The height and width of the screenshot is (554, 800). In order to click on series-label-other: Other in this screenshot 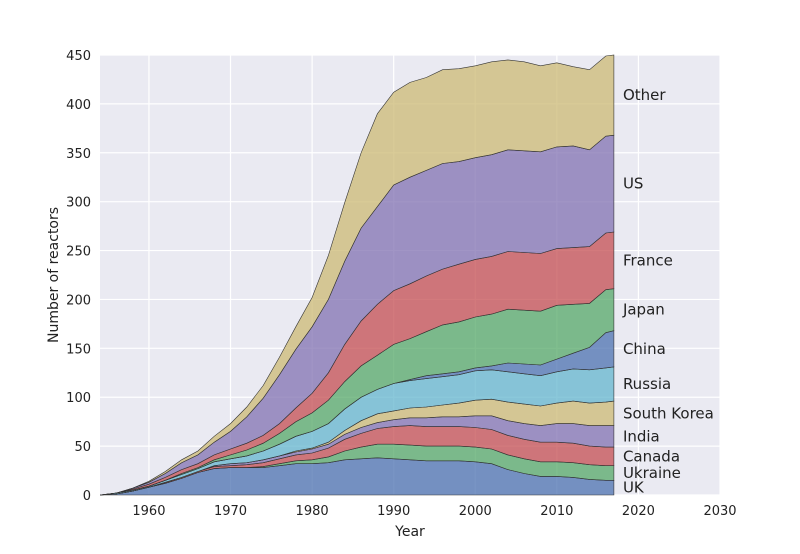, I will do `click(644, 95)`.